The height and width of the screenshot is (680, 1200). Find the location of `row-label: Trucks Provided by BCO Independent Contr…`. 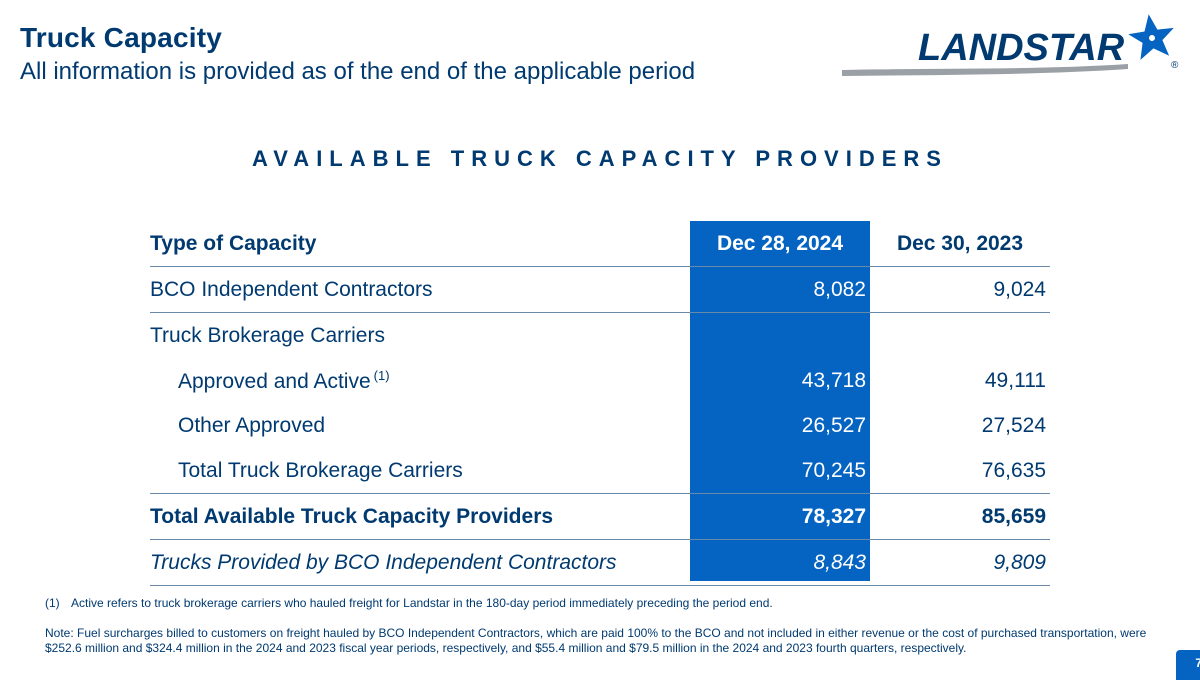

row-label: Trucks Provided by BCO Independent Contr… is located at coordinates (420, 562).